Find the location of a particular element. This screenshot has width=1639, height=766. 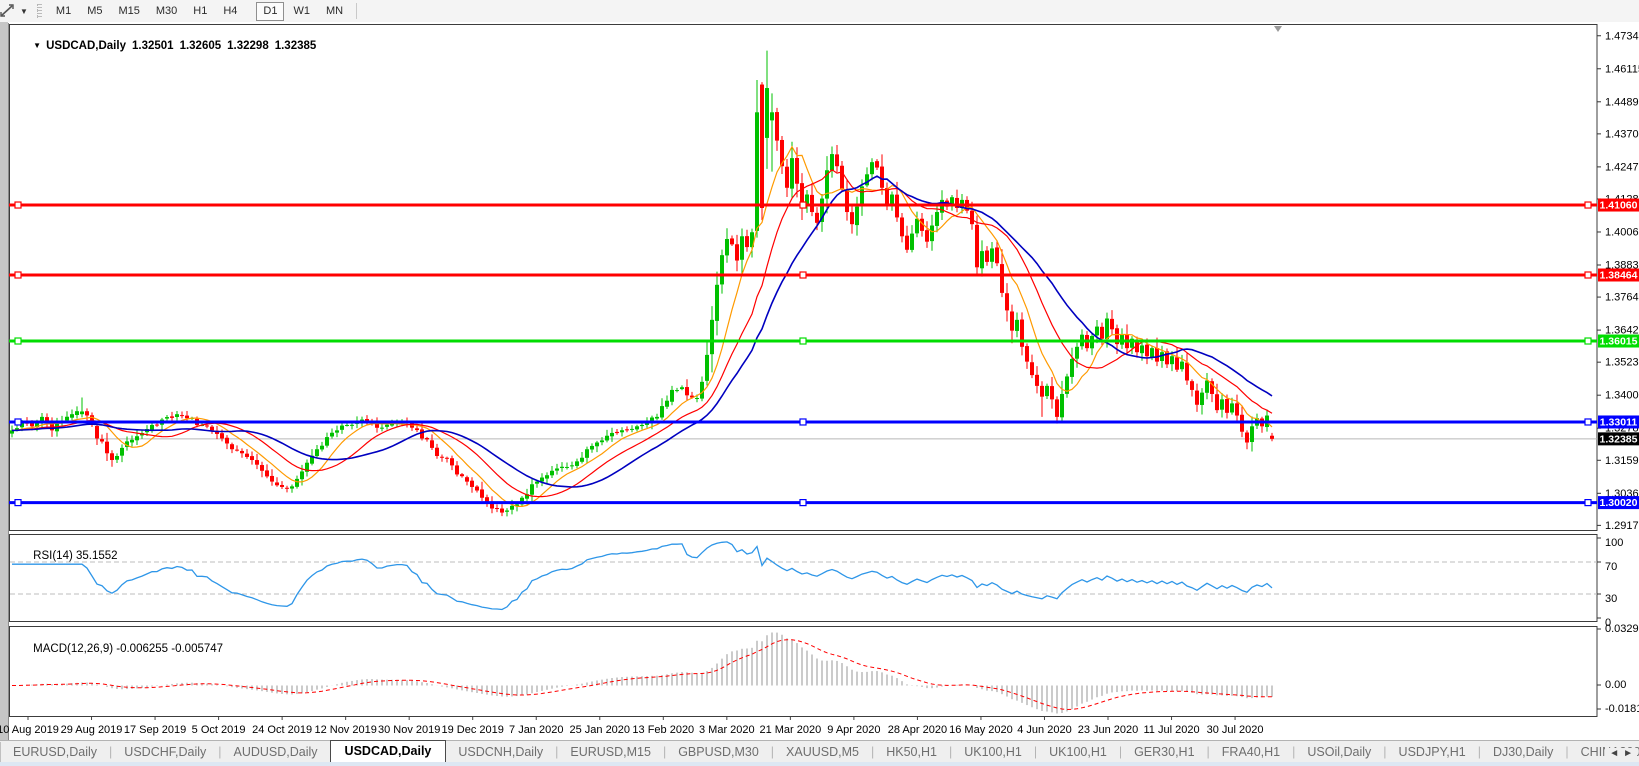

chart-tab-hk50-h1: HK50,H1 is located at coordinates (911, 752).